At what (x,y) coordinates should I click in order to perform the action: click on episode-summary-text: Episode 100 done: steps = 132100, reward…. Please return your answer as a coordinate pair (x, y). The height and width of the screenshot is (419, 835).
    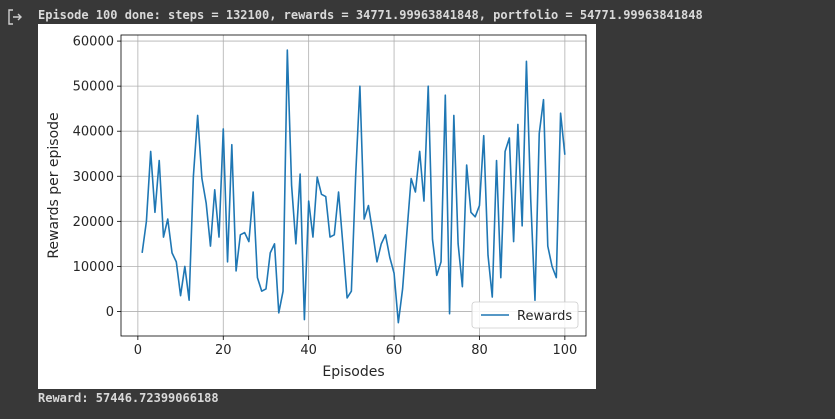
    Looking at the image, I should click on (370, 15).